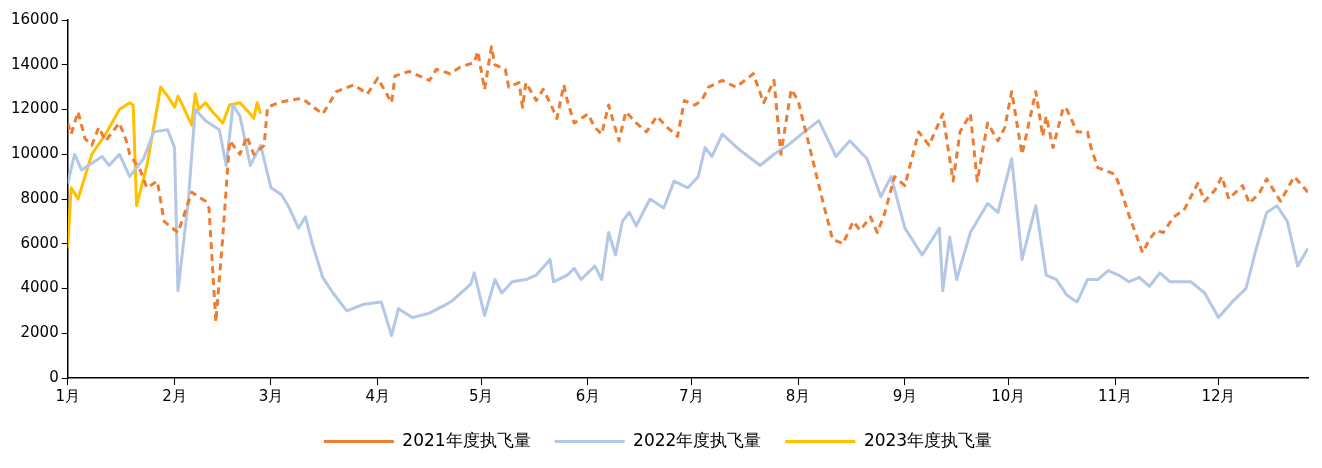 This screenshot has width=1322, height=468. Describe the element at coordinates (35, 18) in the screenshot. I see `y-tick-label: 16000` at that location.